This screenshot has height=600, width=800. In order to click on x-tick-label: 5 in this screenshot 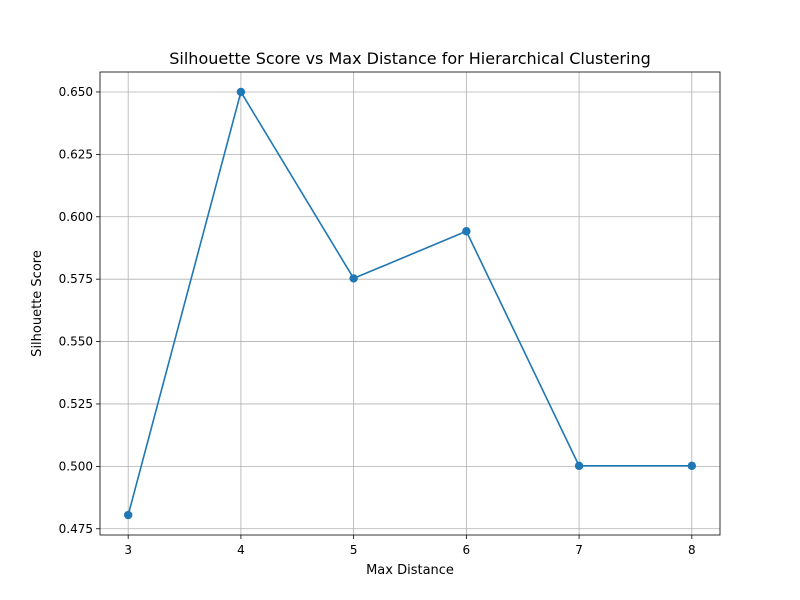, I will do `click(354, 550)`.